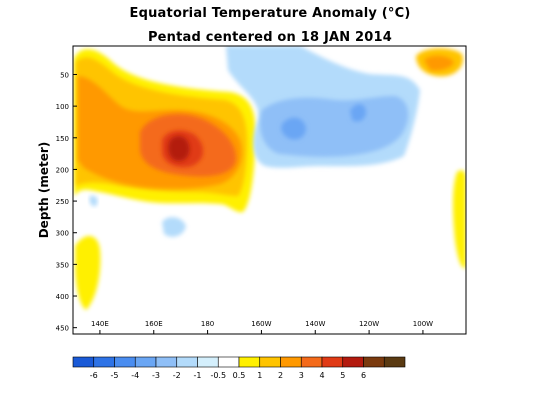 The image size is (540, 405). What do you see at coordinates (270, 37) in the screenshot?
I see `chart-subtitle: Pentad centered on 18 JAN 2014` at bounding box center [270, 37].